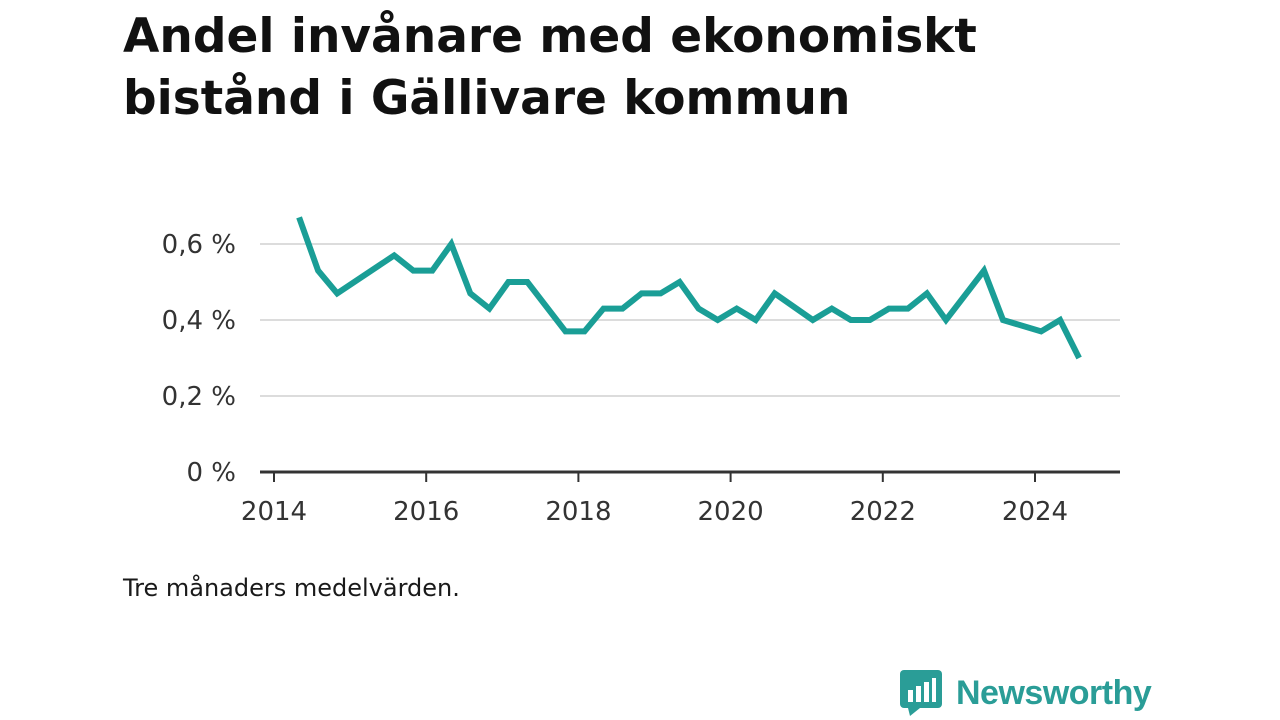  What do you see at coordinates (274, 512) in the screenshot?
I see `x-tick-label: 2014` at bounding box center [274, 512].